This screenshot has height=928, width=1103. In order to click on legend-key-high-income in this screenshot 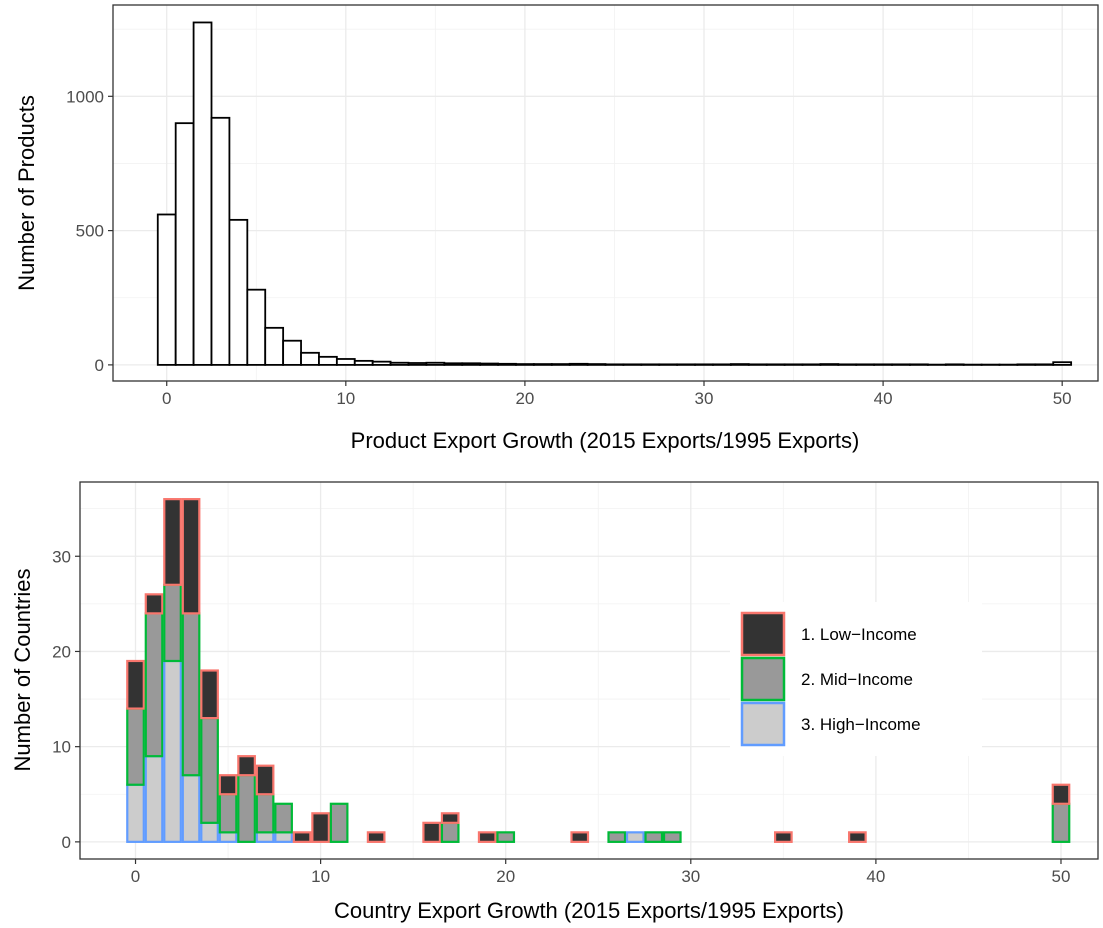, I will do `click(763, 724)`.